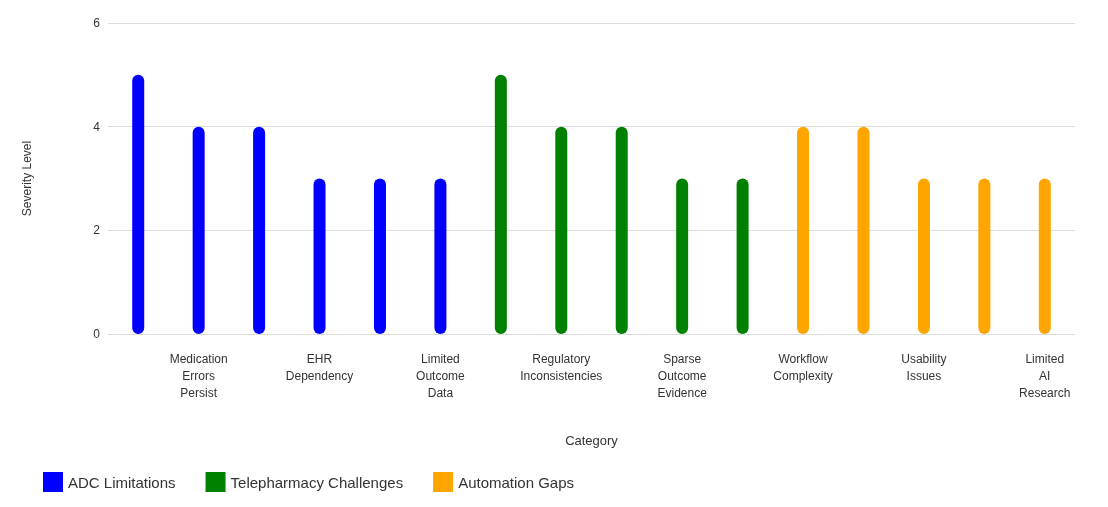  What do you see at coordinates (682, 375) in the screenshot?
I see `x-tick-label: Sparse Outcome Evidence` at bounding box center [682, 375].